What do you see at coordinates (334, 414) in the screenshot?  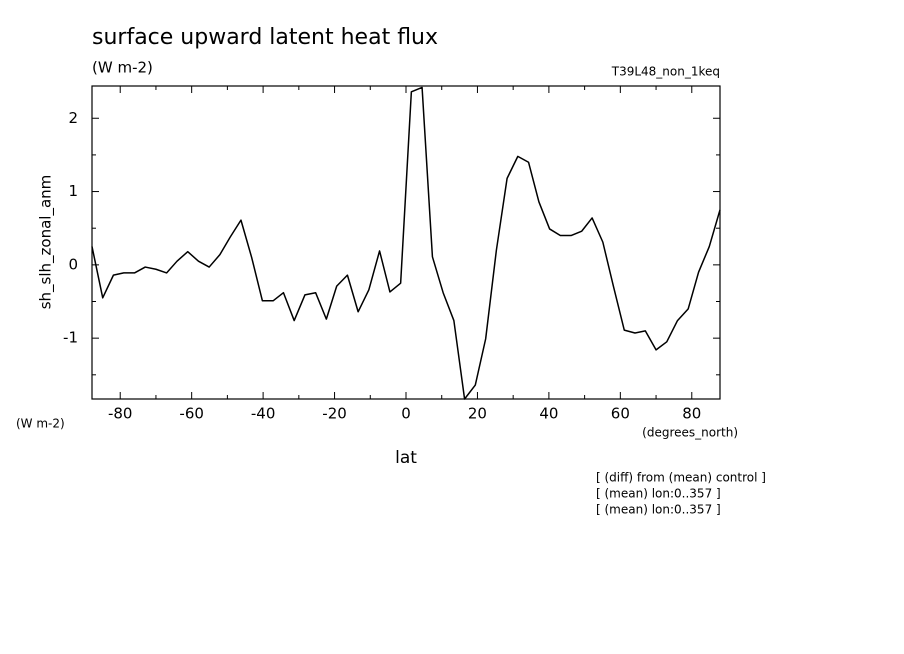 I see `x-tick-label: -20` at bounding box center [334, 414].